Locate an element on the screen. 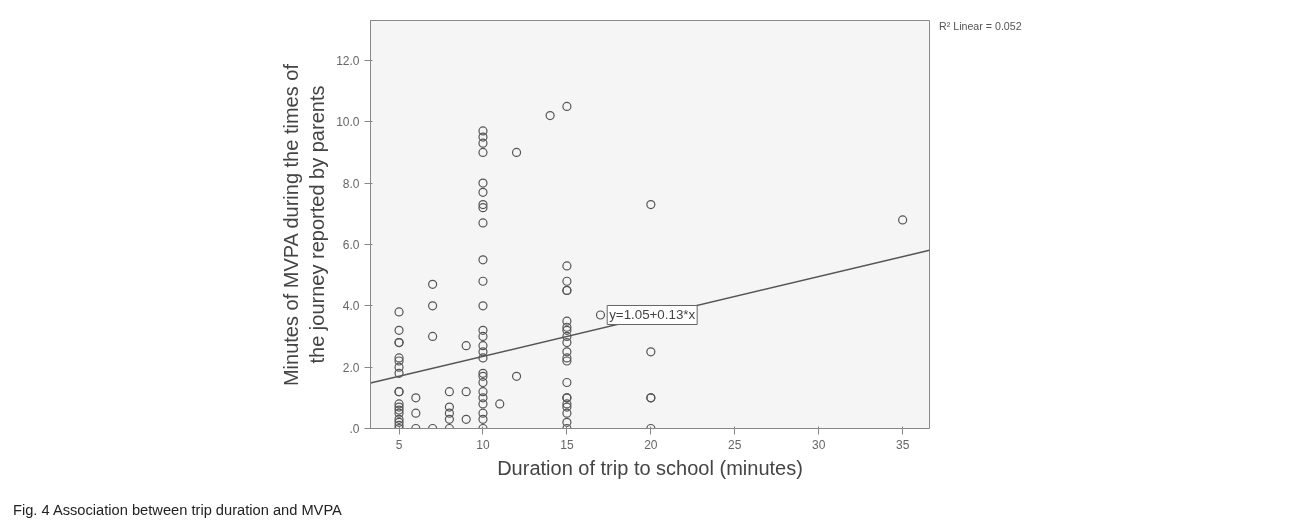  x-axis-title: Duration of trip to school (minutes) is located at coordinates (650, 467).